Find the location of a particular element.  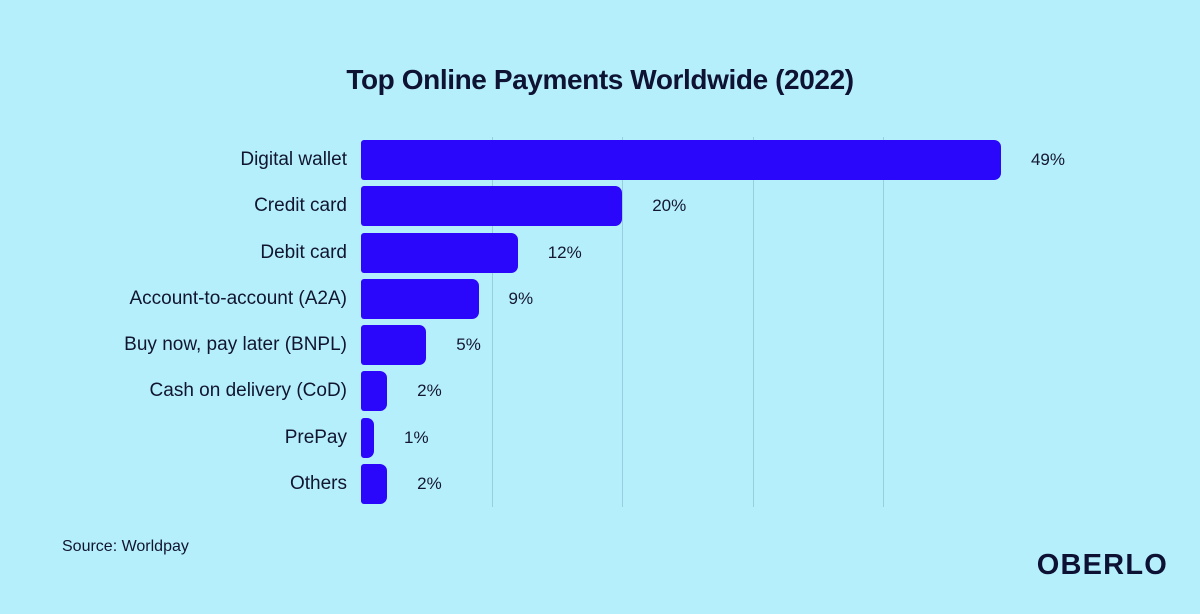

chart-row: Buy now, pay later (BNPL) 5% is located at coordinates (600, 345).